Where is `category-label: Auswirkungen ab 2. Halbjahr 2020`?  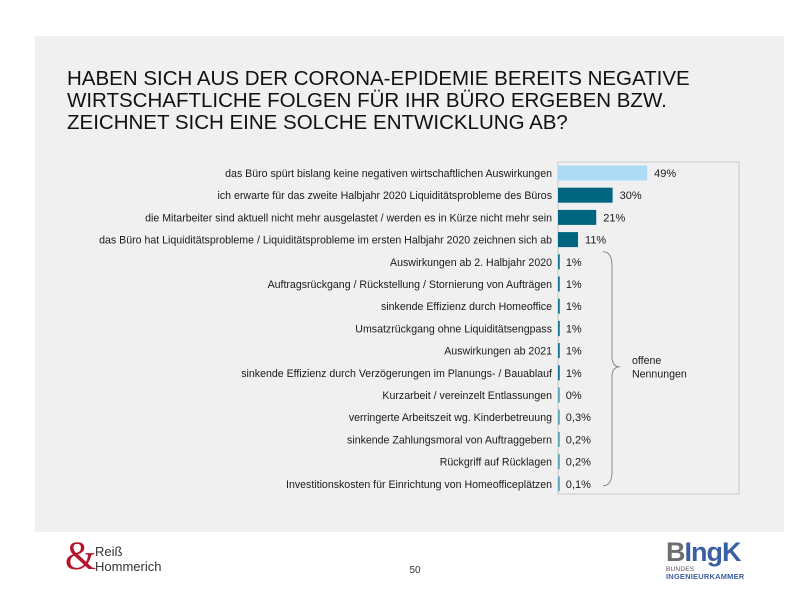
category-label: Auswirkungen ab 2. Halbjahr 2020 is located at coordinates (471, 263).